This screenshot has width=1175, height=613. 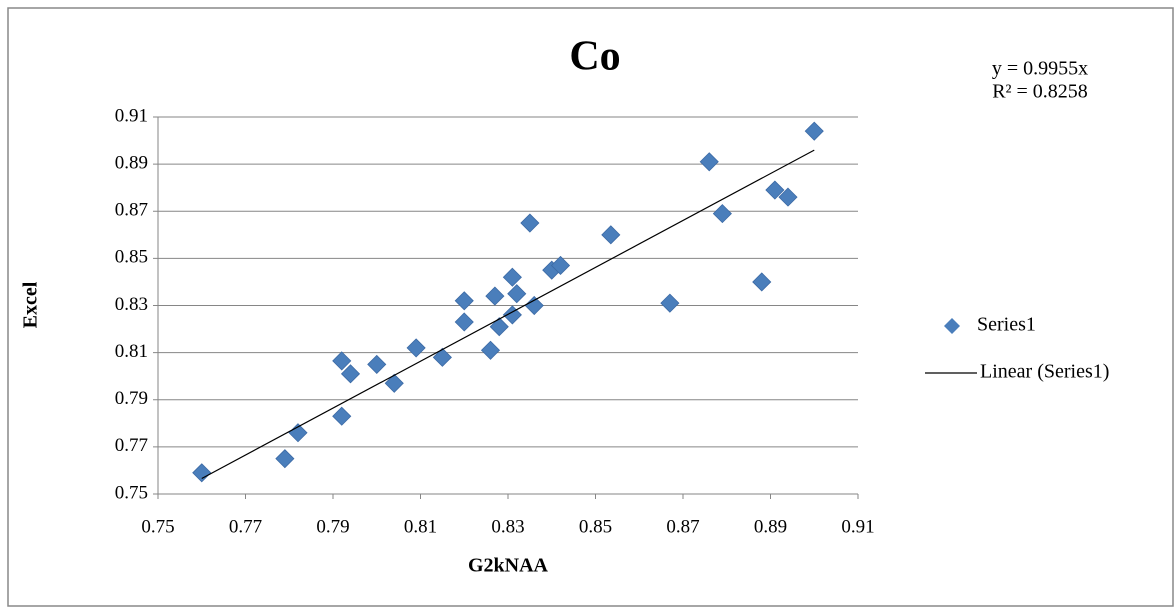 What do you see at coordinates (1006, 325) in the screenshot?
I see `legend-label: Series1` at bounding box center [1006, 325].